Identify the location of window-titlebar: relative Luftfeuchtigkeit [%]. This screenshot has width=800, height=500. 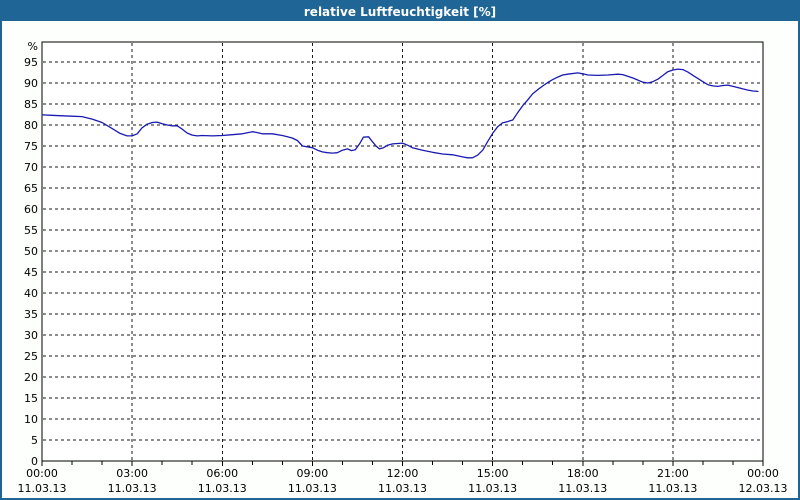
(400, 11).